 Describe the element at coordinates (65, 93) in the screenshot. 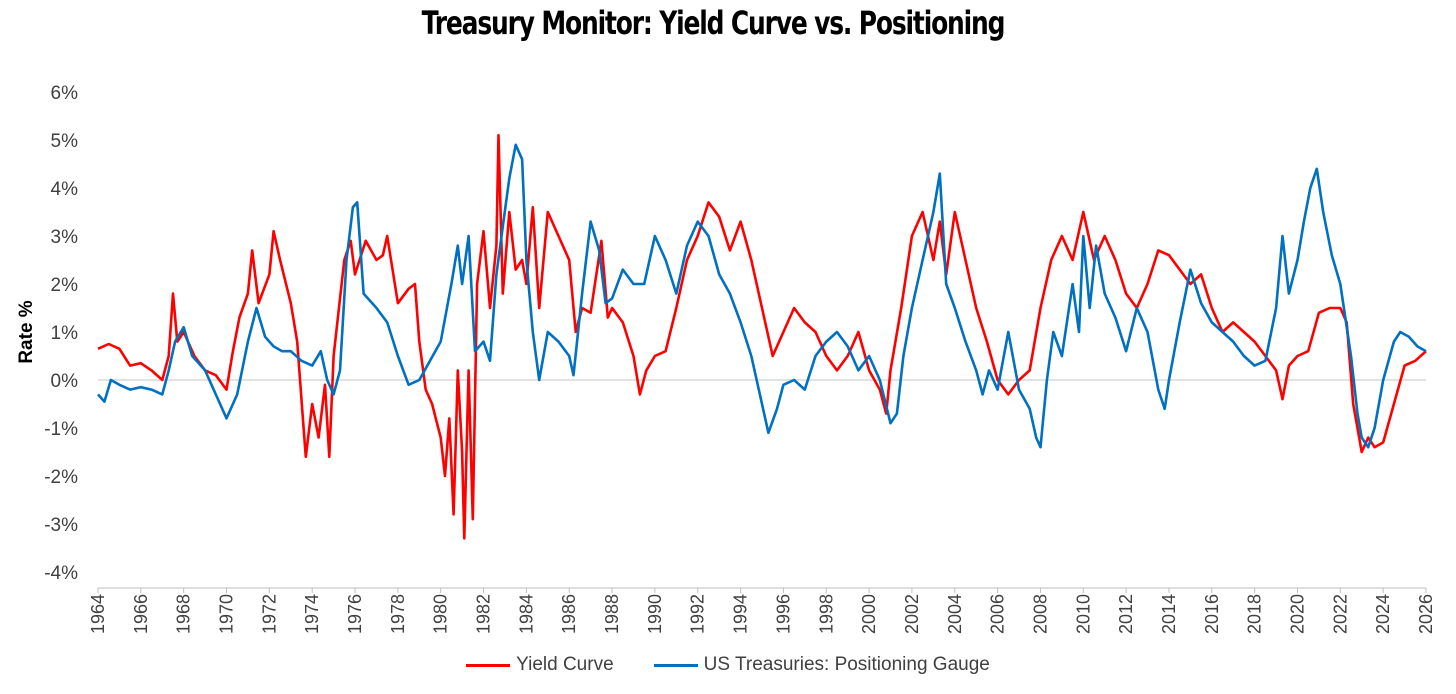

I see `y-tick-label: 6%` at that location.